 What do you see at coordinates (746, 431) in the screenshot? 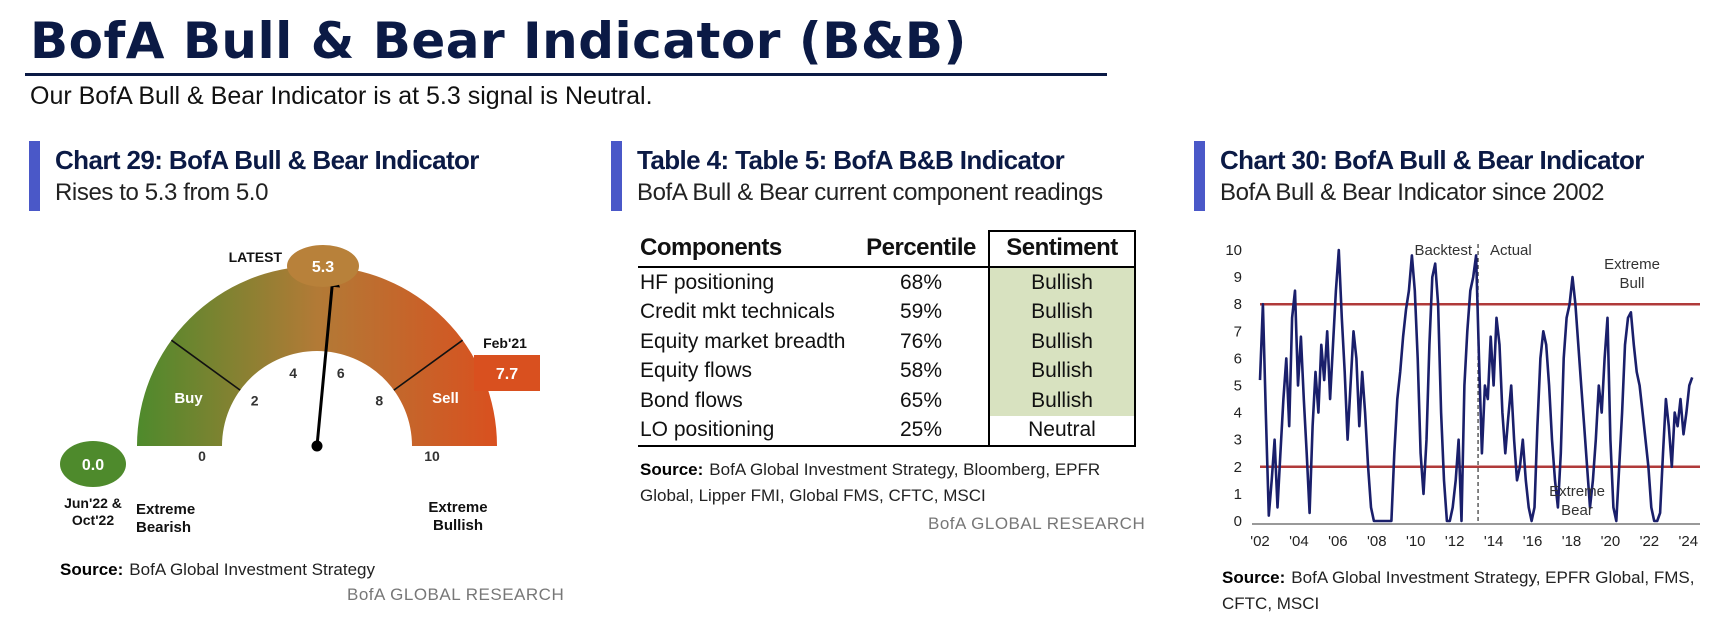
I see `component-name: LO positioning` at bounding box center [746, 431].